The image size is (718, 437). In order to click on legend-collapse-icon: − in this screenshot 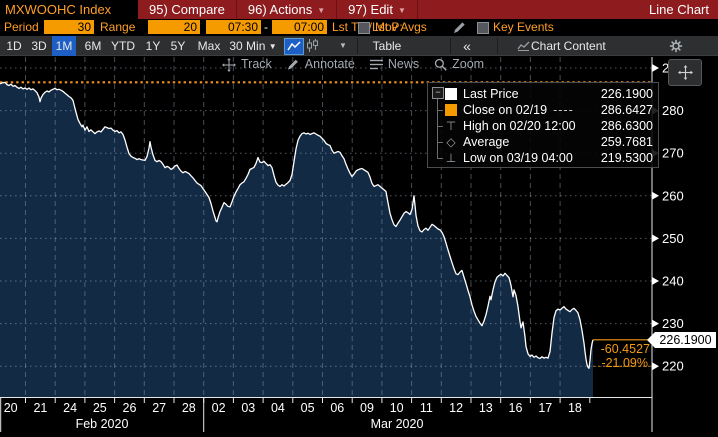, I will do `click(438, 93)`.